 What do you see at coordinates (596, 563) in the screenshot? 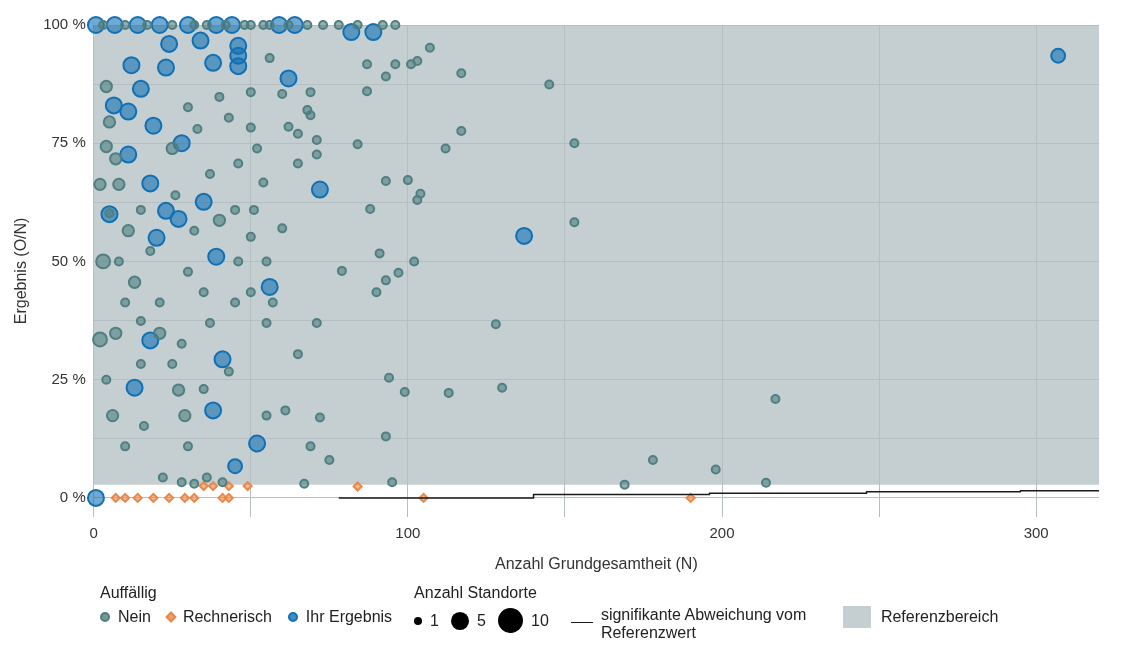
I see `x-axis-title: Anzahl Grundgesamtheit (N)` at bounding box center [596, 563].